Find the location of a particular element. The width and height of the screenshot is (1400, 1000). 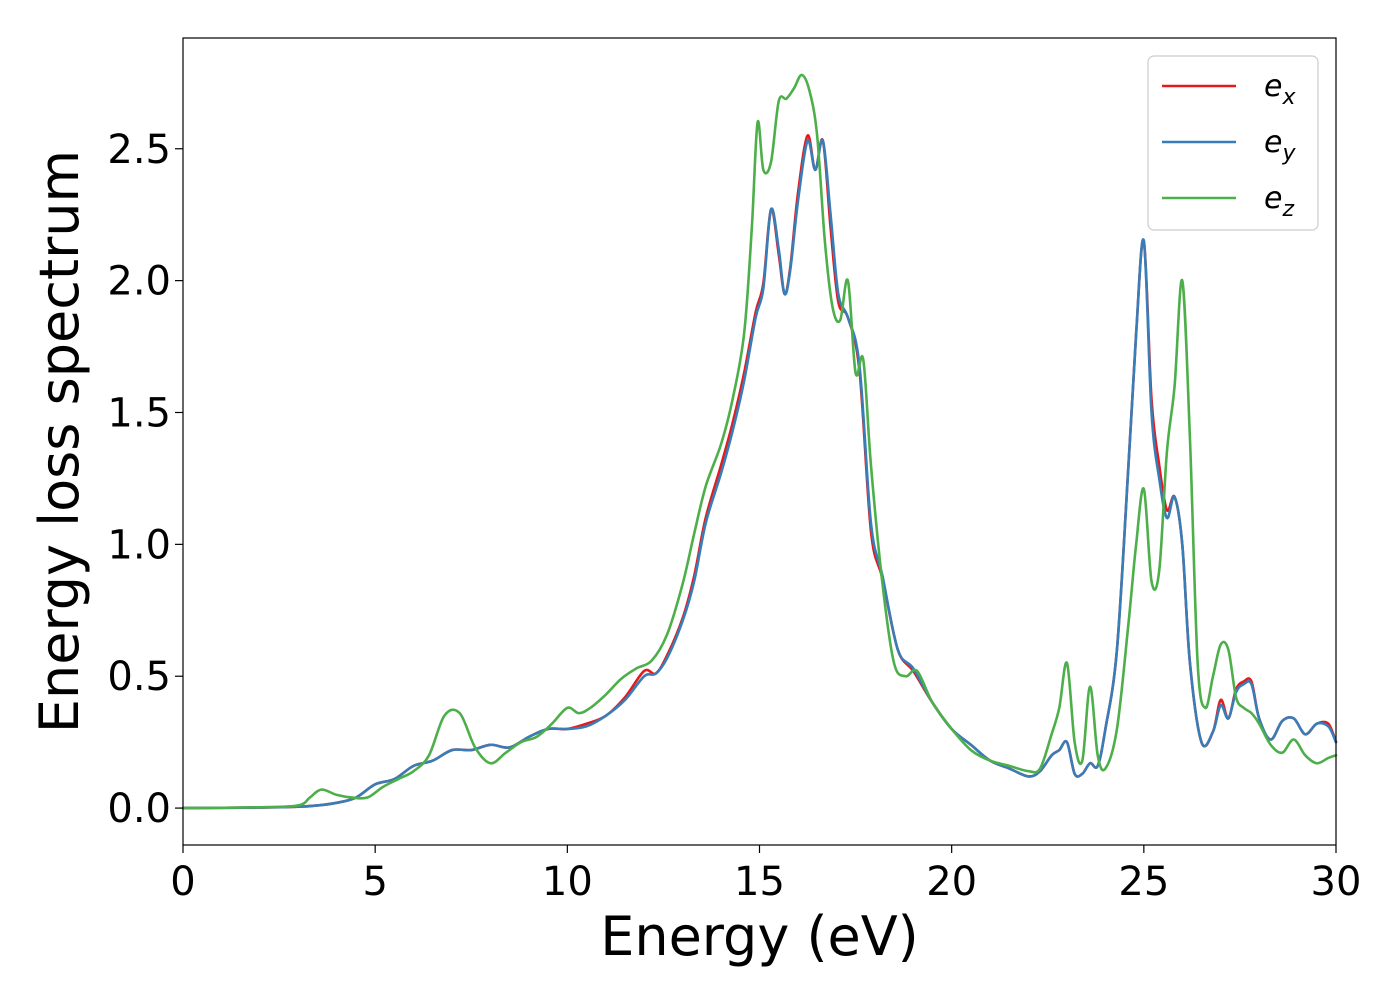

x-tick-label: 5 is located at coordinates (374, 882).